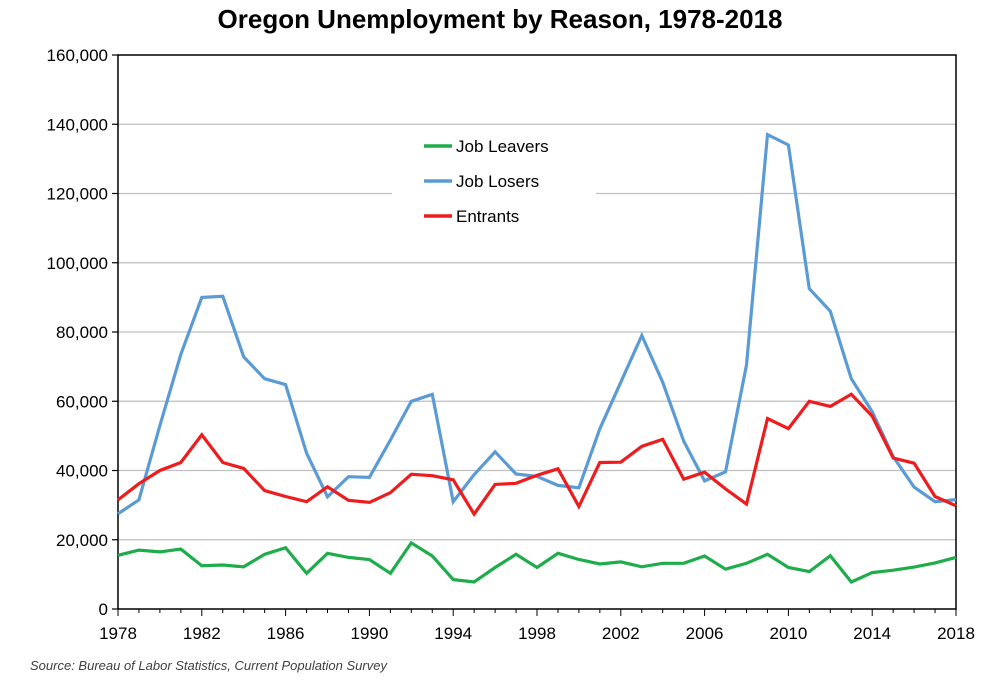  Describe the element at coordinates (82, 540) in the screenshot. I see `y-tick-label-20-000: 20,000` at that location.